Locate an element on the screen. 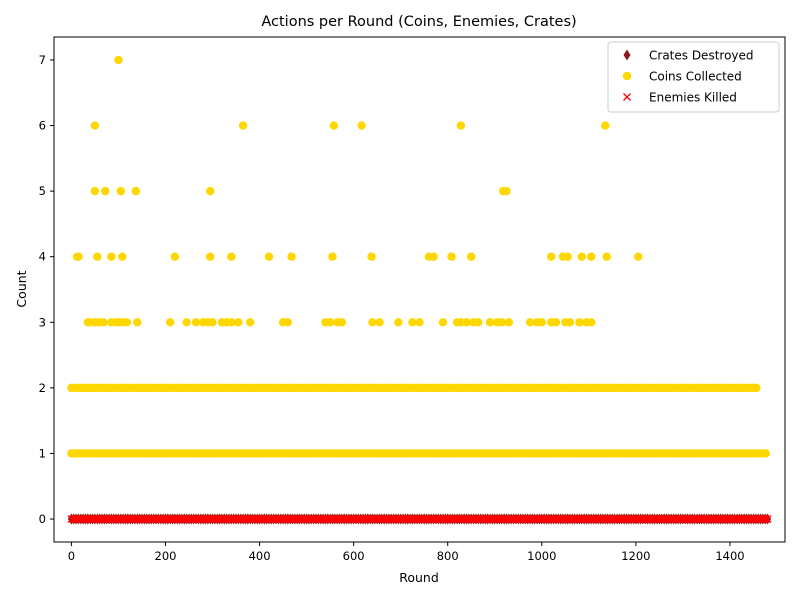  legend-label: Crates Destroyed is located at coordinates (701, 56).